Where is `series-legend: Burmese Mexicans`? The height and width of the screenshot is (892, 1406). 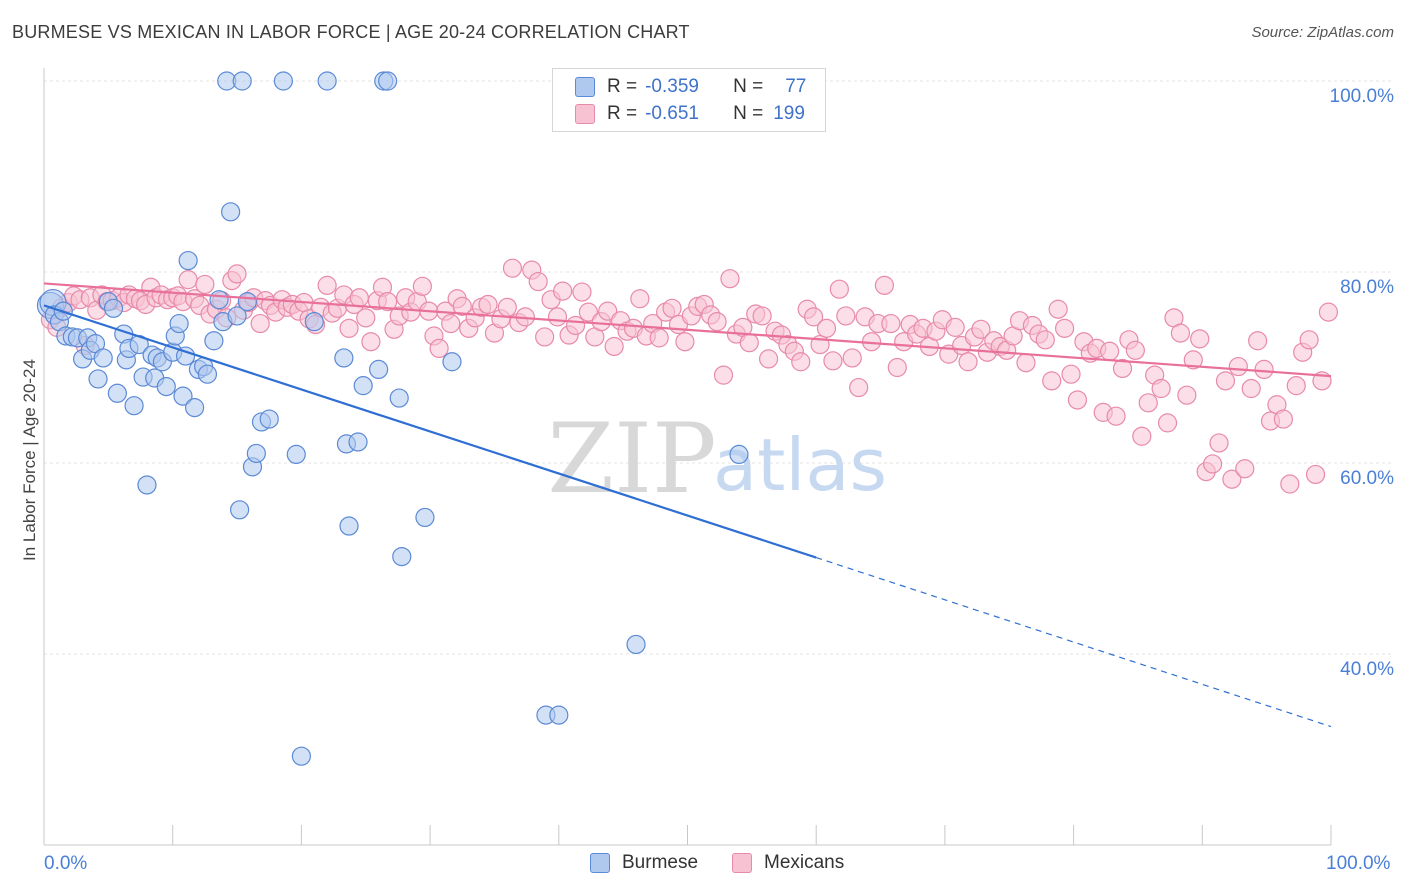 series-legend: Burmese Mexicans is located at coordinates (703, 865).